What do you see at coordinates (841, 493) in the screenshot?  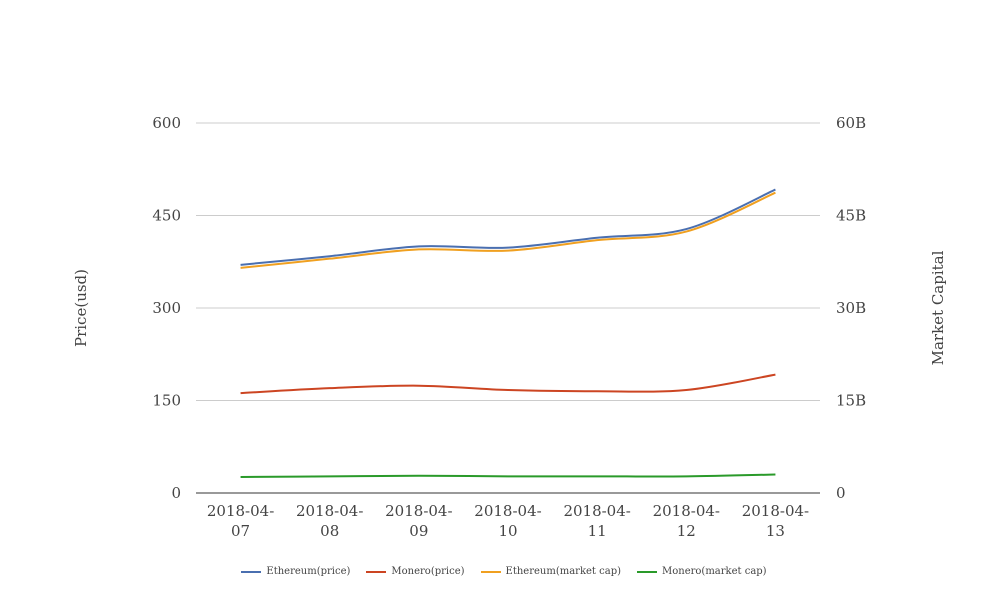 I see `y-right-tick-label: 0` at bounding box center [841, 493].